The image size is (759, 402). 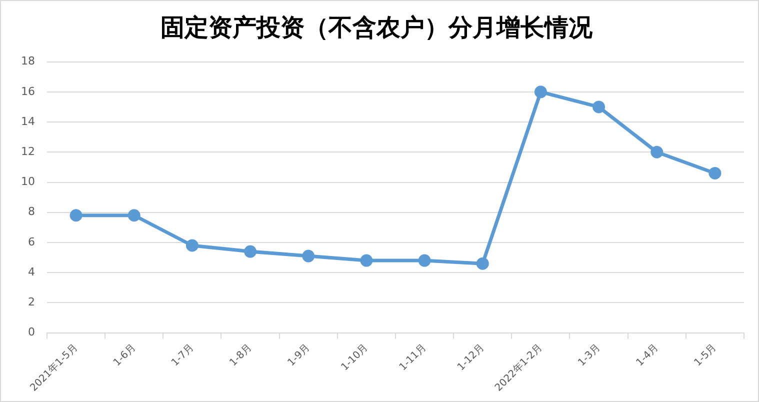 What do you see at coordinates (31, 332) in the screenshot?
I see `y-tick-label: 0` at bounding box center [31, 332].